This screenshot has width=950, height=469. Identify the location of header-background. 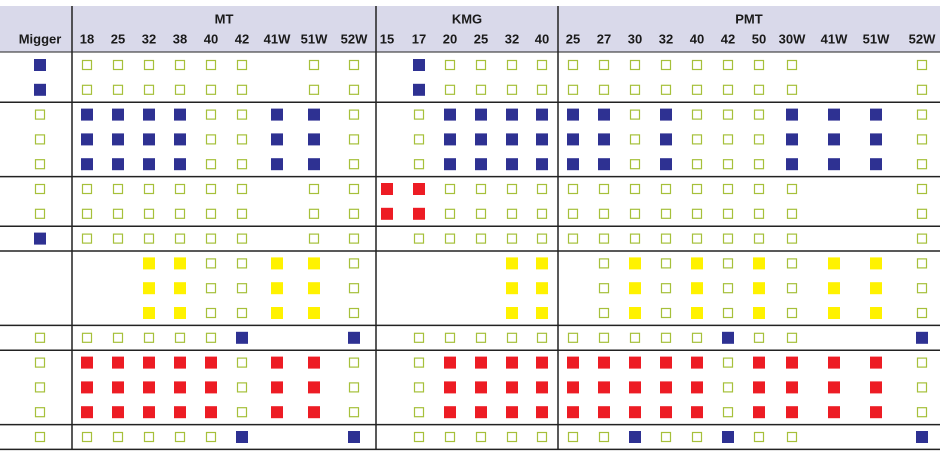
(470, 29).